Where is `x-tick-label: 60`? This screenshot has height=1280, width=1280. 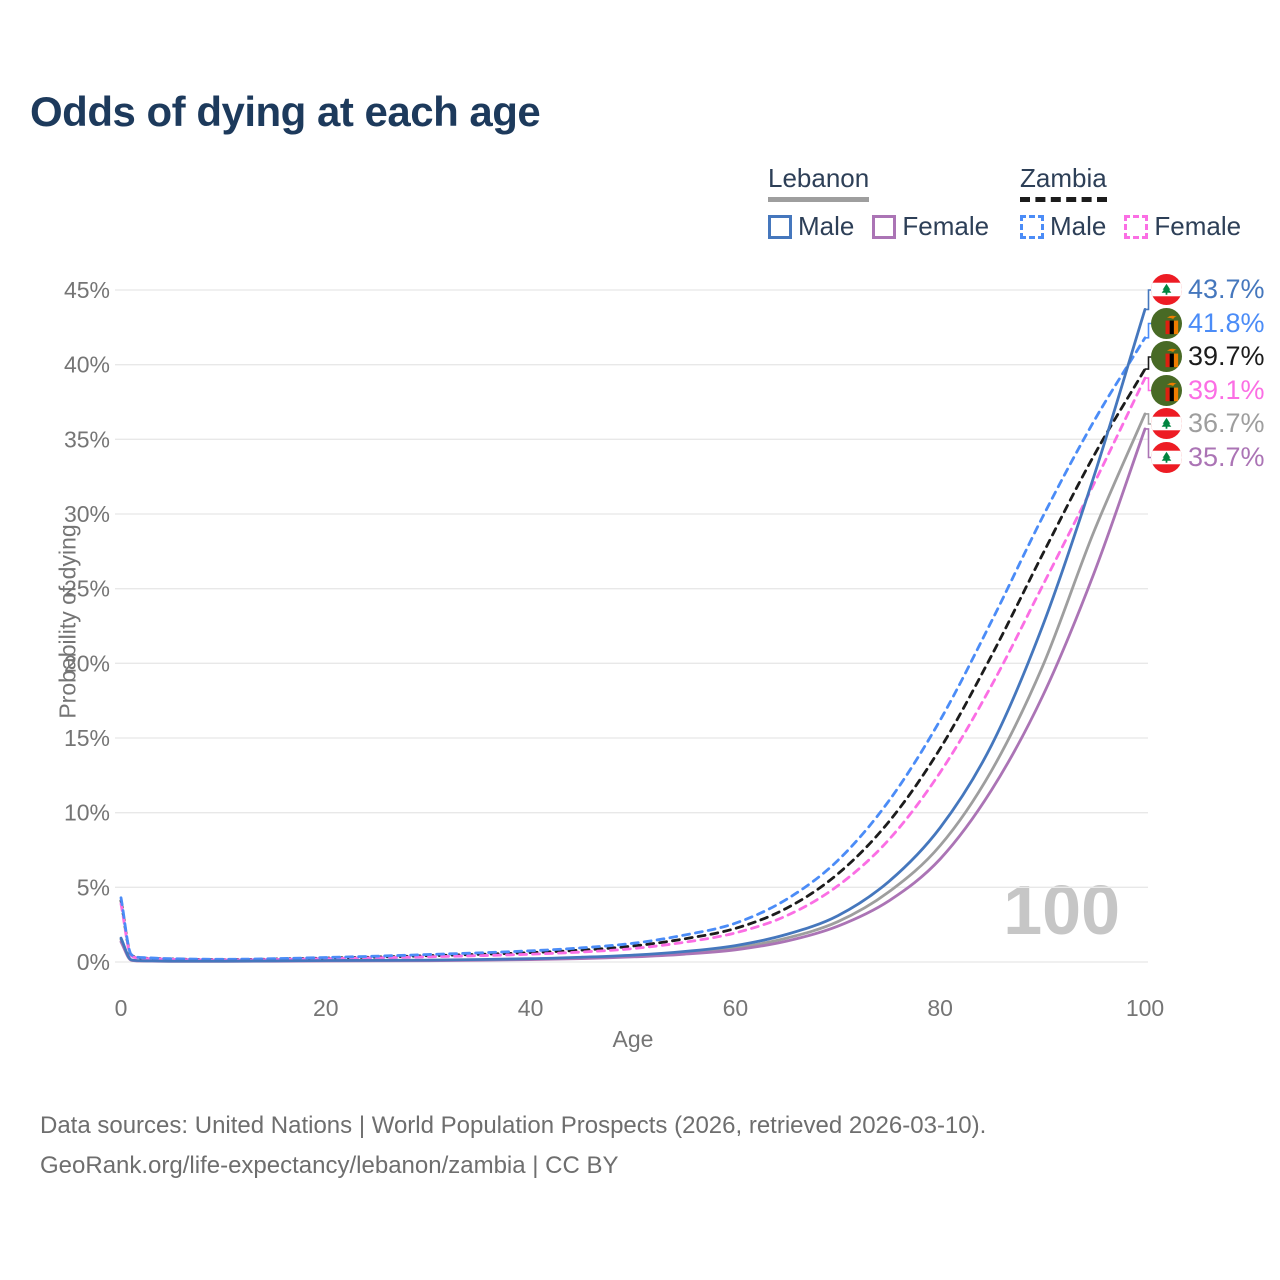 x-tick-label: 60 is located at coordinates (736, 1008).